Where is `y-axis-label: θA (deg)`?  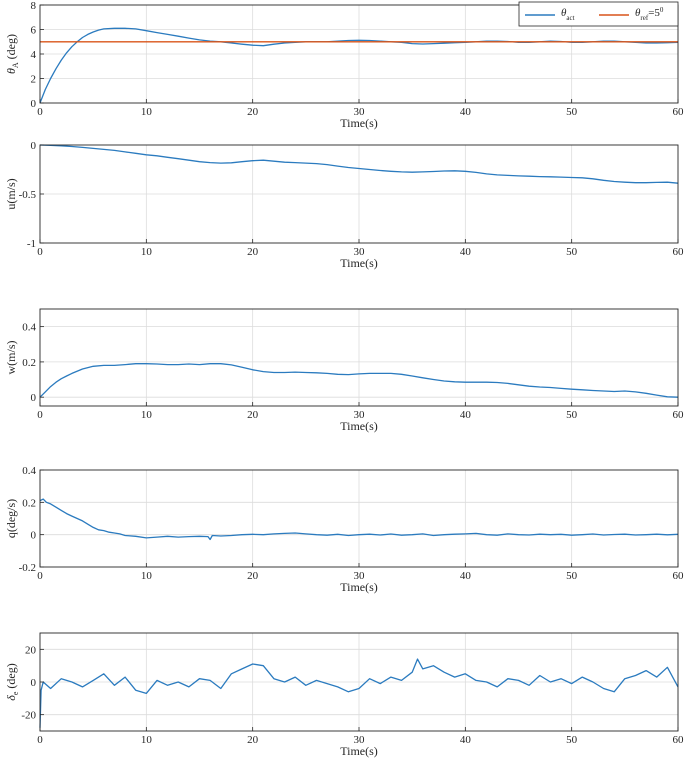
y-axis-label: θA (deg) is located at coordinates (12, 54).